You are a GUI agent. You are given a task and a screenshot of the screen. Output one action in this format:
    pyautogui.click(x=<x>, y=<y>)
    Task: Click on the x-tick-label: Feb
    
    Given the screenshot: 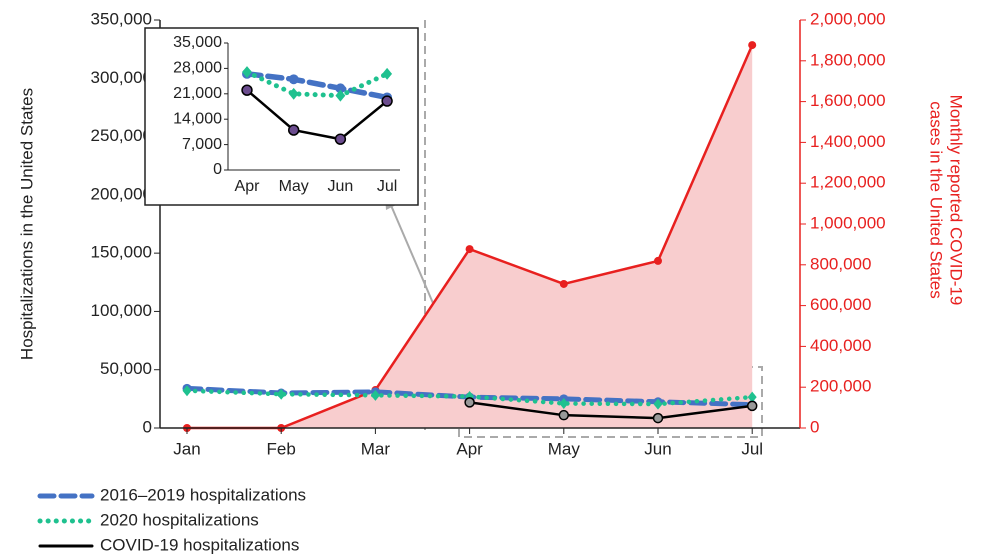 What is the action you would take?
    pyautogui.click(x=281, y=448)
    